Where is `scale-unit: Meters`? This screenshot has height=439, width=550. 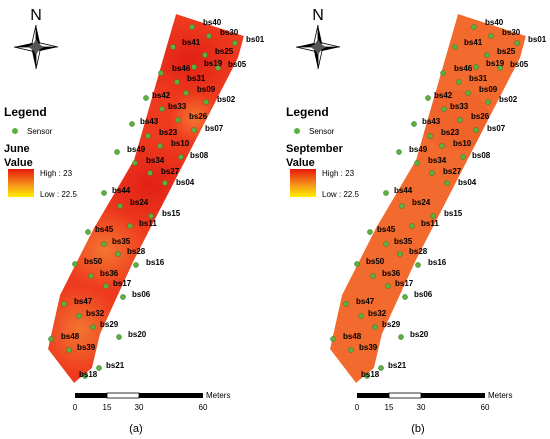 scale-unit: Meters is located at coordinates (218, 395).